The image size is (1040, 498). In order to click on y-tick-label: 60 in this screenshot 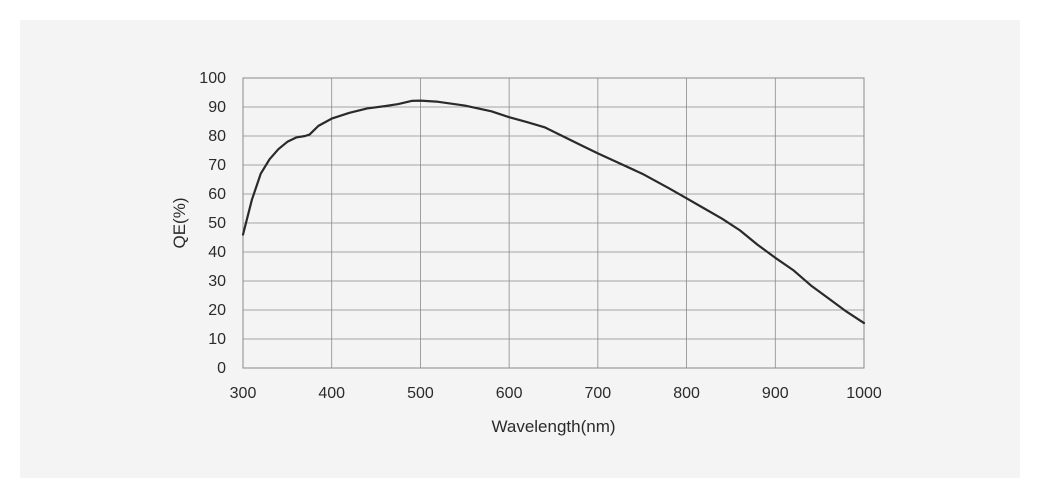, I will do `click(217, 194)`.